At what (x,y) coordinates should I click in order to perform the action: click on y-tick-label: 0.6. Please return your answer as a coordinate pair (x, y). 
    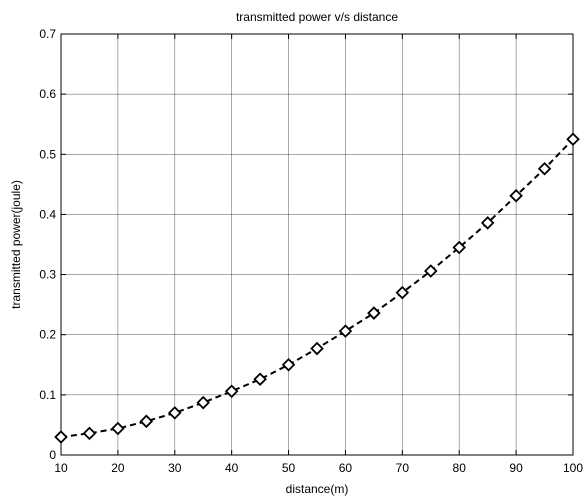
    Looking at the image, I should click on (47, 94).